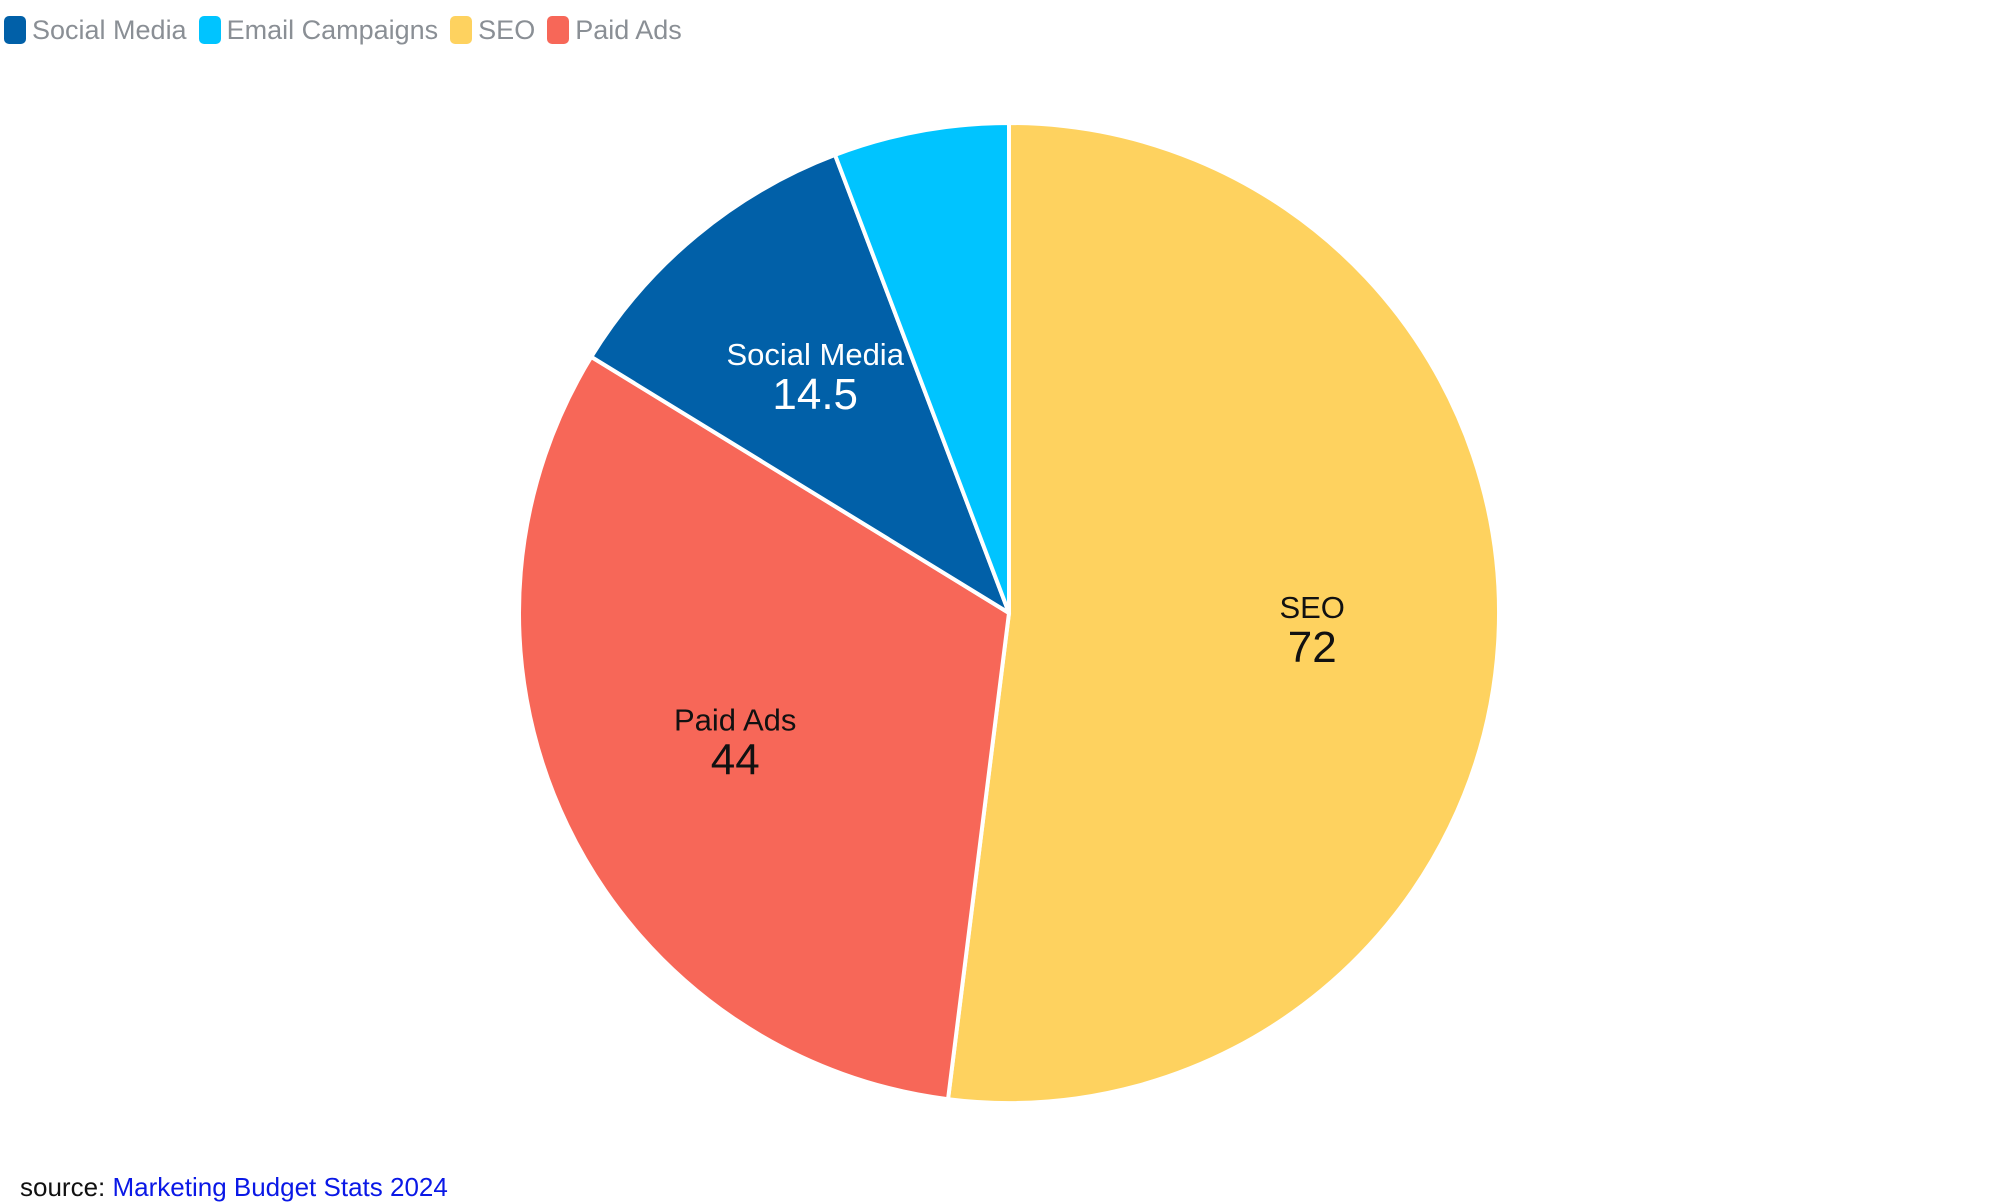  What do you see at coordinates (628, 29) in the screenshot?
I see `legend-label-paid-ads: Paid Ads` at bounding box center [628, 29].